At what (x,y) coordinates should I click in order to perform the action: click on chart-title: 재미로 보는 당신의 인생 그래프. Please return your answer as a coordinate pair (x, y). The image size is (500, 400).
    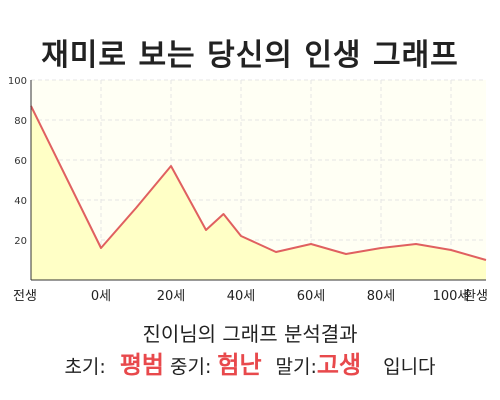
    Looking at the image, I should click on (250, 55).